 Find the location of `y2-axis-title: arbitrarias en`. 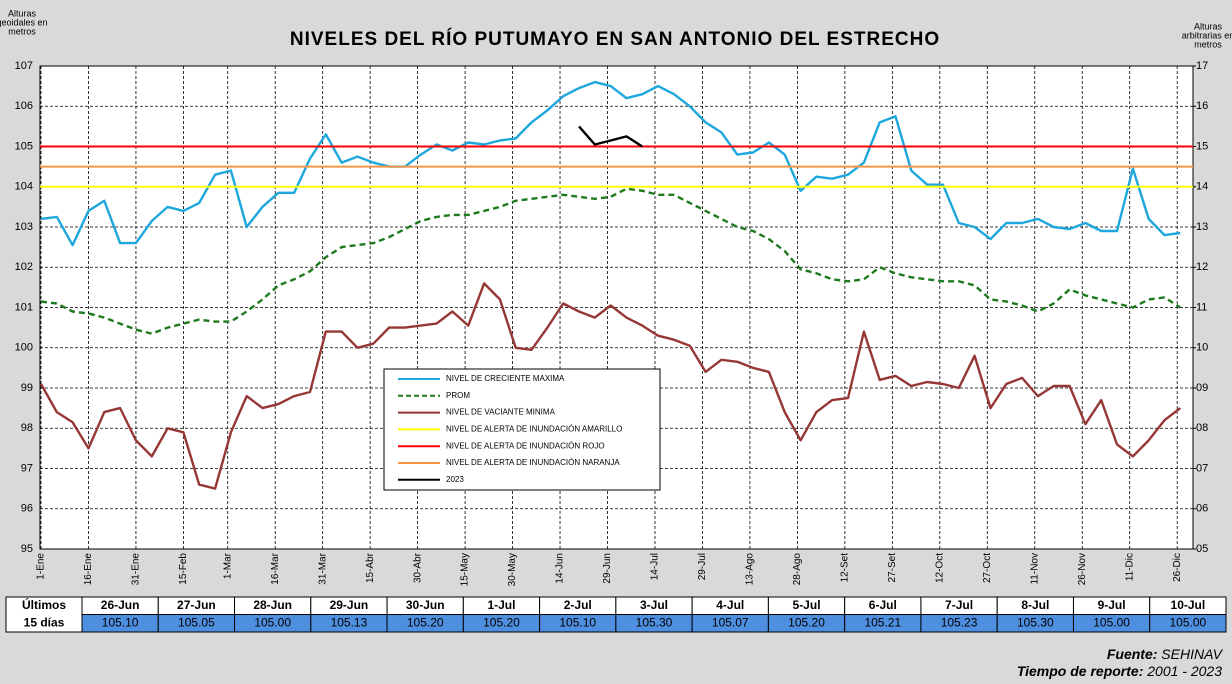

y2-axis-title: arbitrarias en is located at coordinates (1207, 35).